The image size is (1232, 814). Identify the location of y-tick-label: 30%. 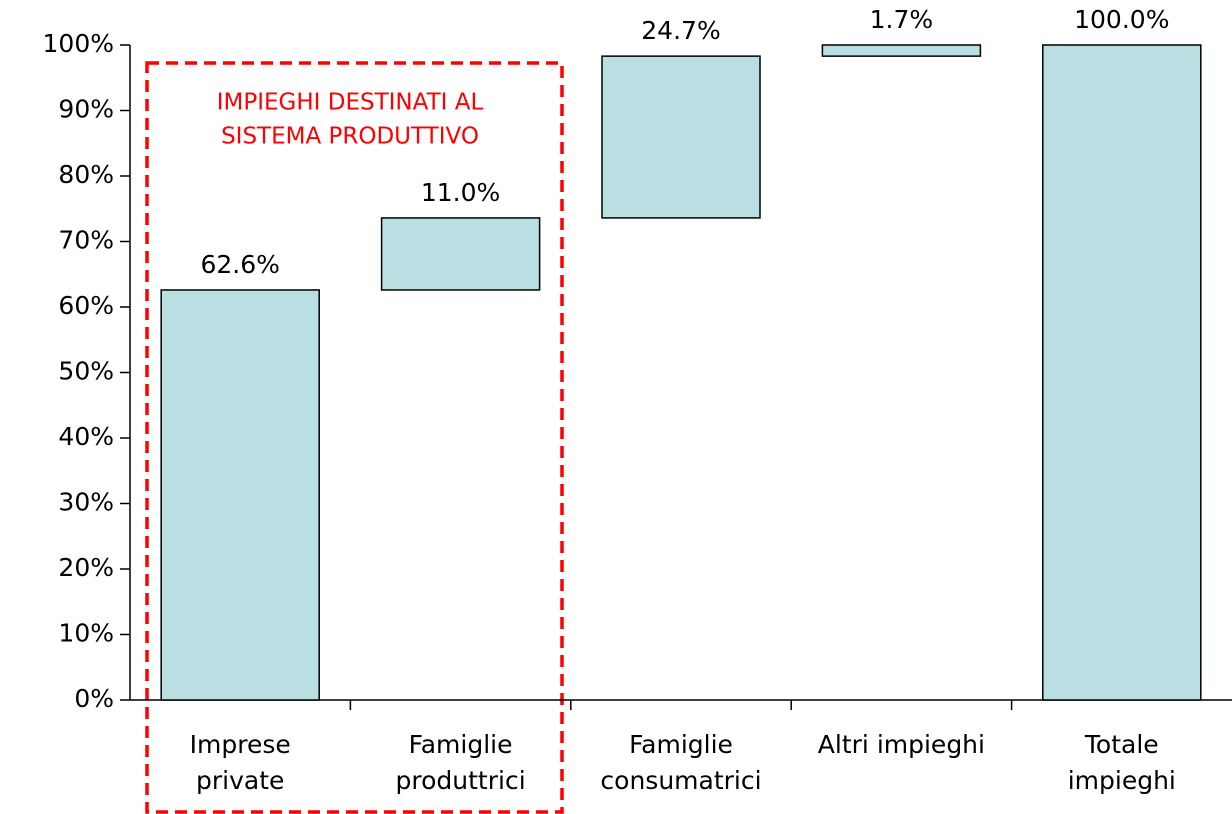
(86, 502).